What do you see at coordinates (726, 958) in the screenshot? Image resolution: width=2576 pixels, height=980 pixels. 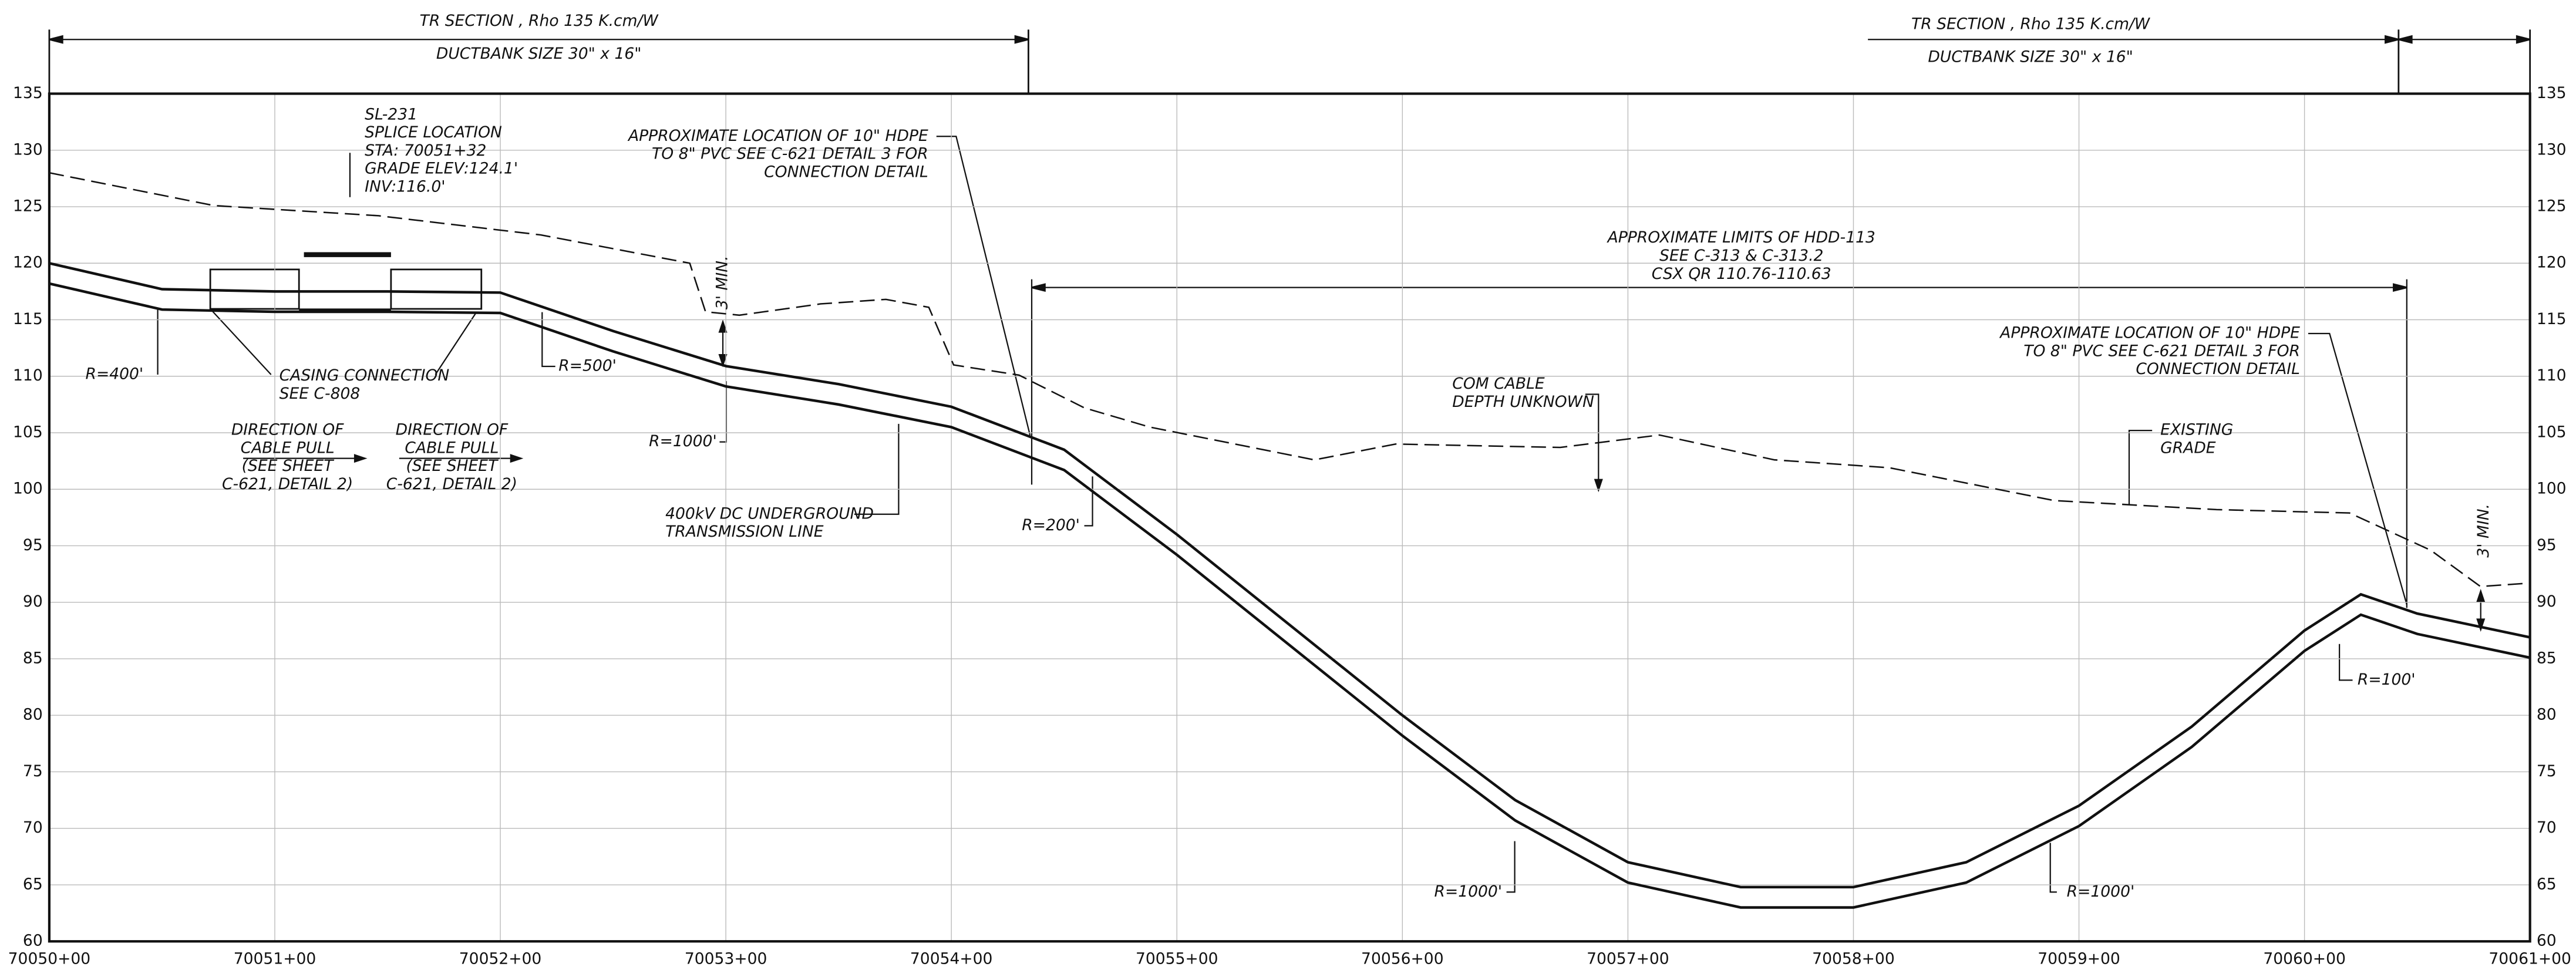 I see `x-tick-label: 70053+00` at bounding box center [726, 958].